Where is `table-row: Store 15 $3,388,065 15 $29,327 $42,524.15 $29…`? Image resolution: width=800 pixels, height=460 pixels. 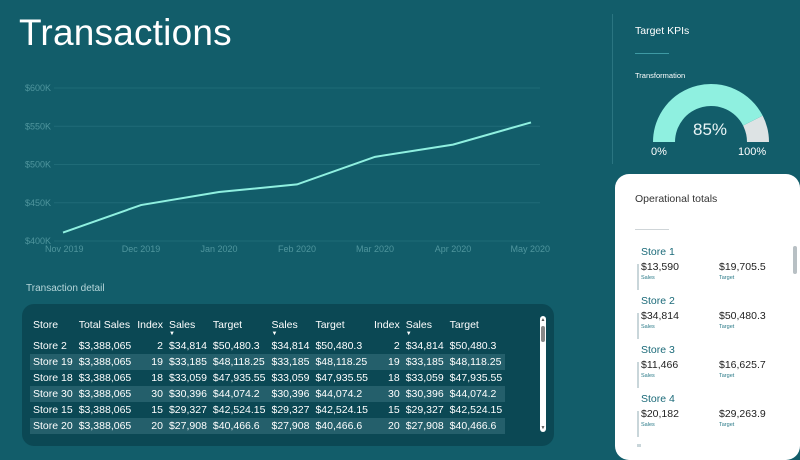 table-row: Store 15 $3,388,065 15 $29,327 $42,524.15 $29… is located at coordinates (268, 410).